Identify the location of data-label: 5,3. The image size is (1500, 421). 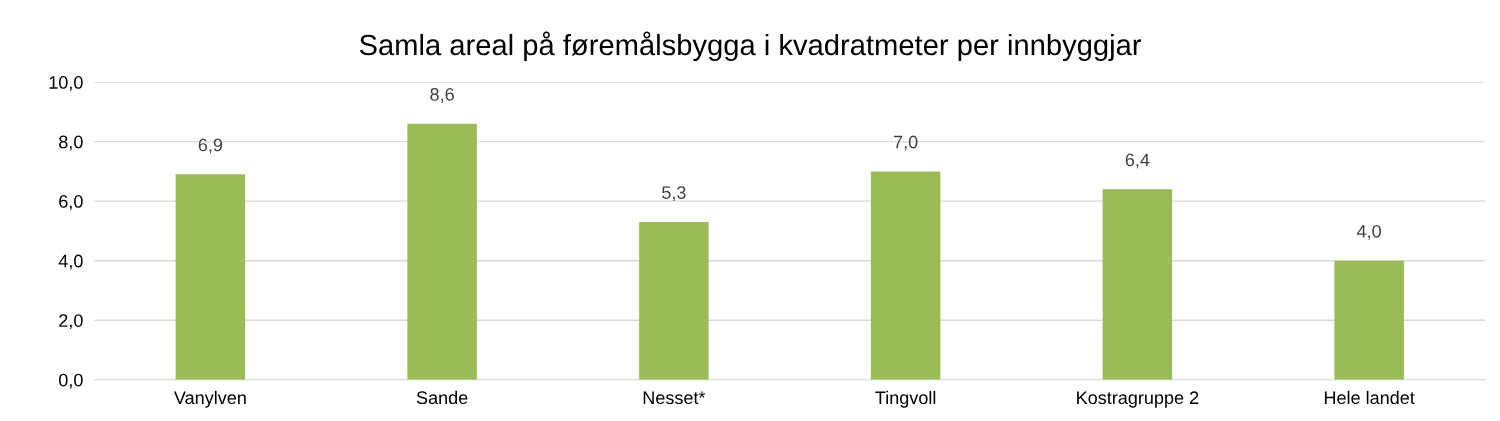
(674, 194).